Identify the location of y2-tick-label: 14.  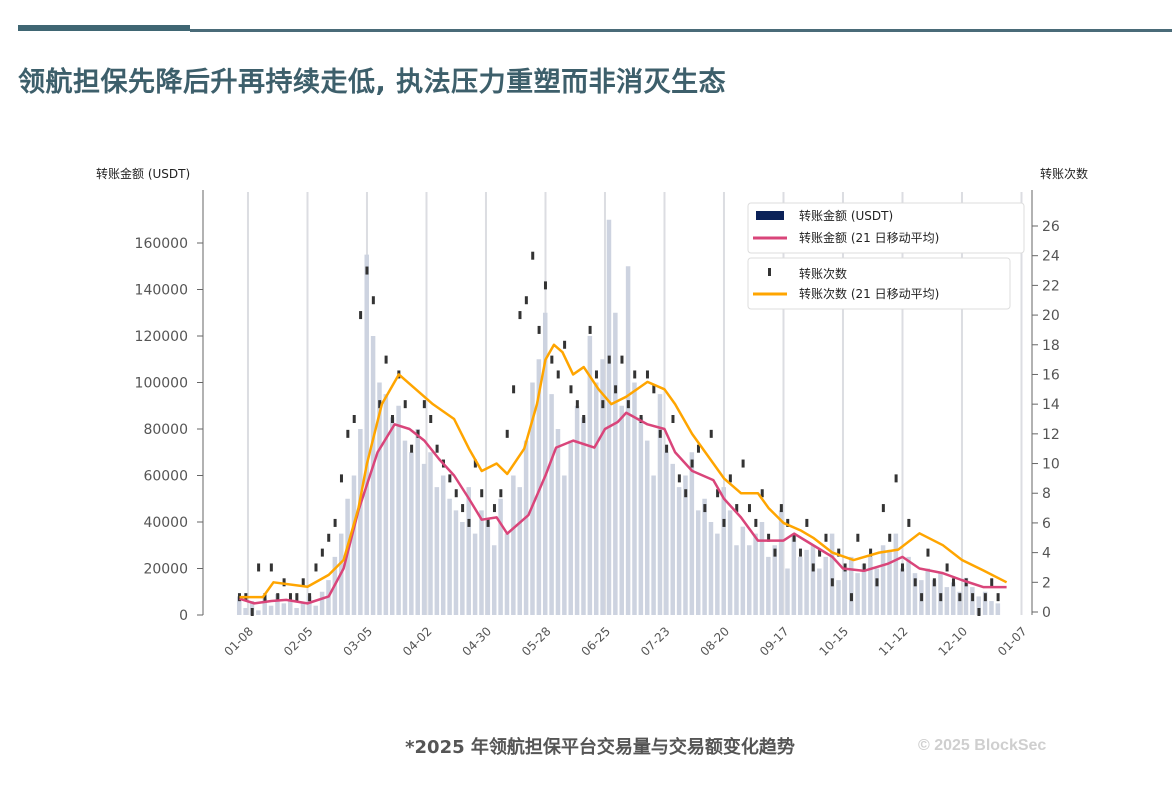
(1051, 405).